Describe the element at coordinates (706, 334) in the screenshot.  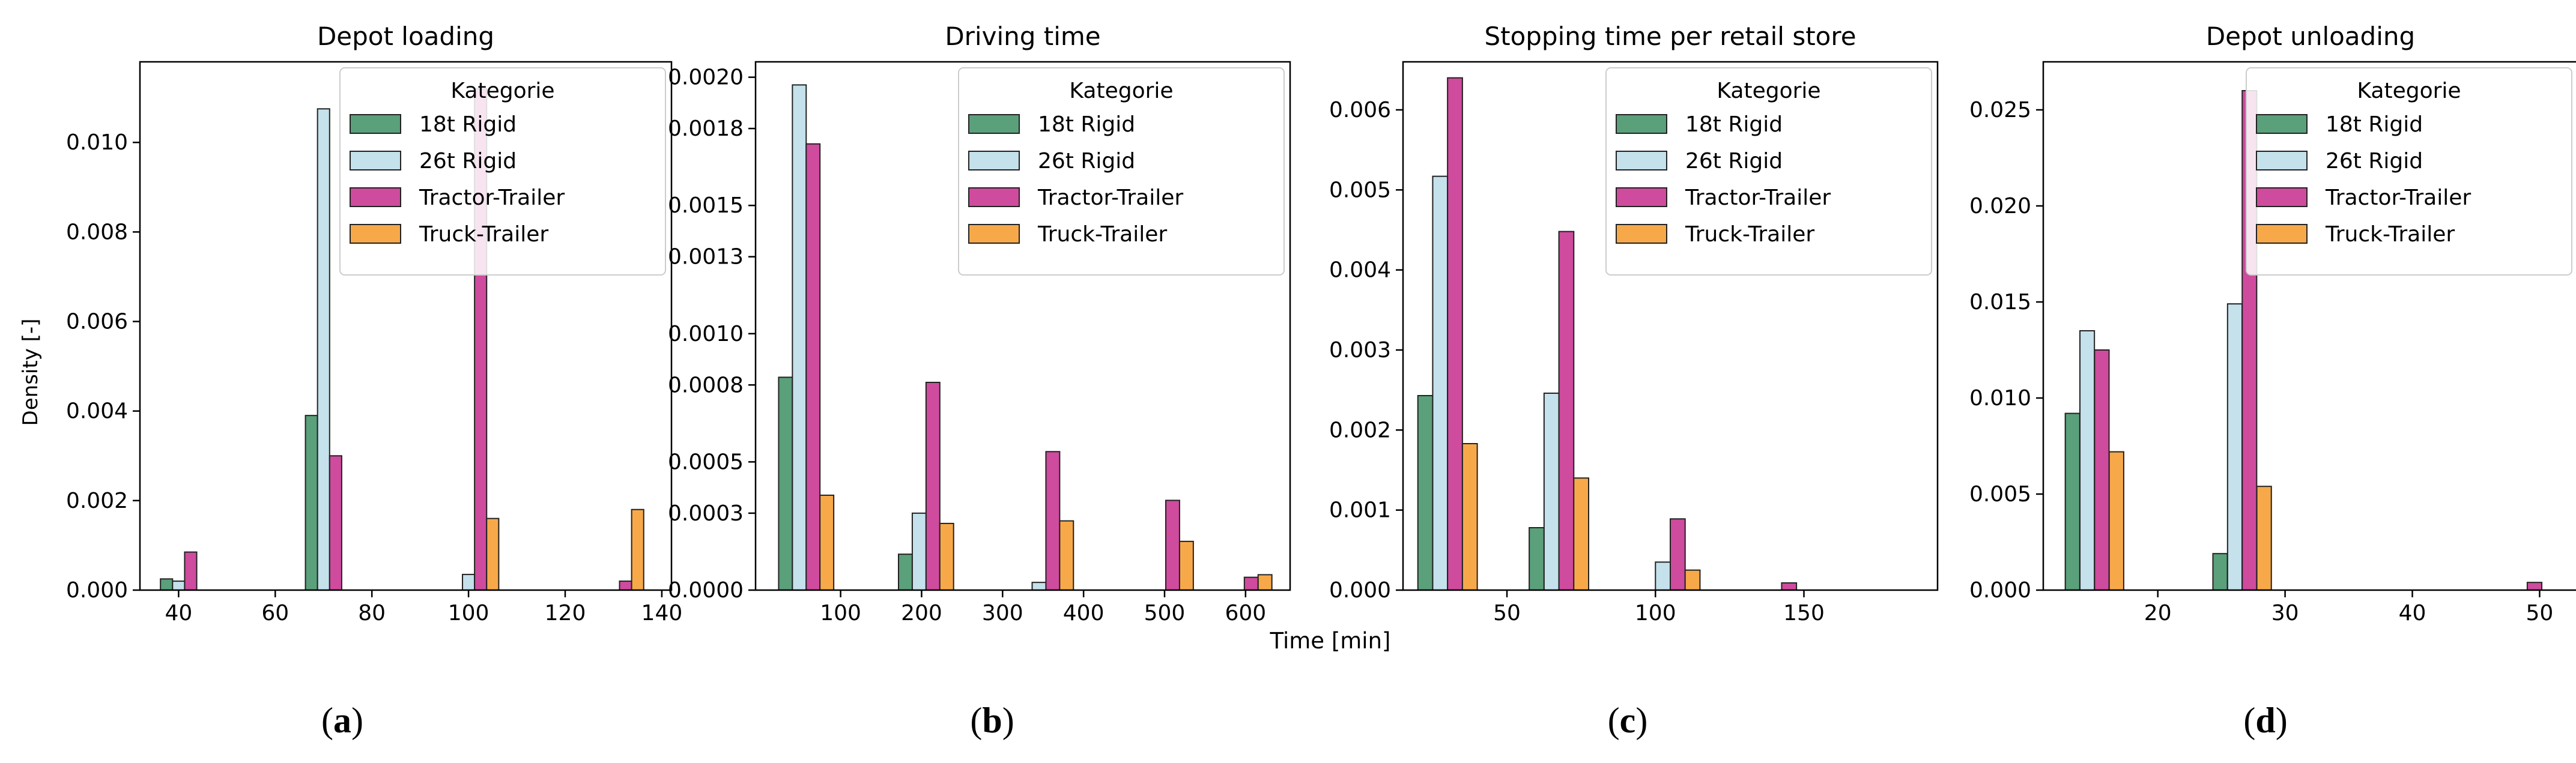
I see `y-tick-label: 0.0010` at that location.